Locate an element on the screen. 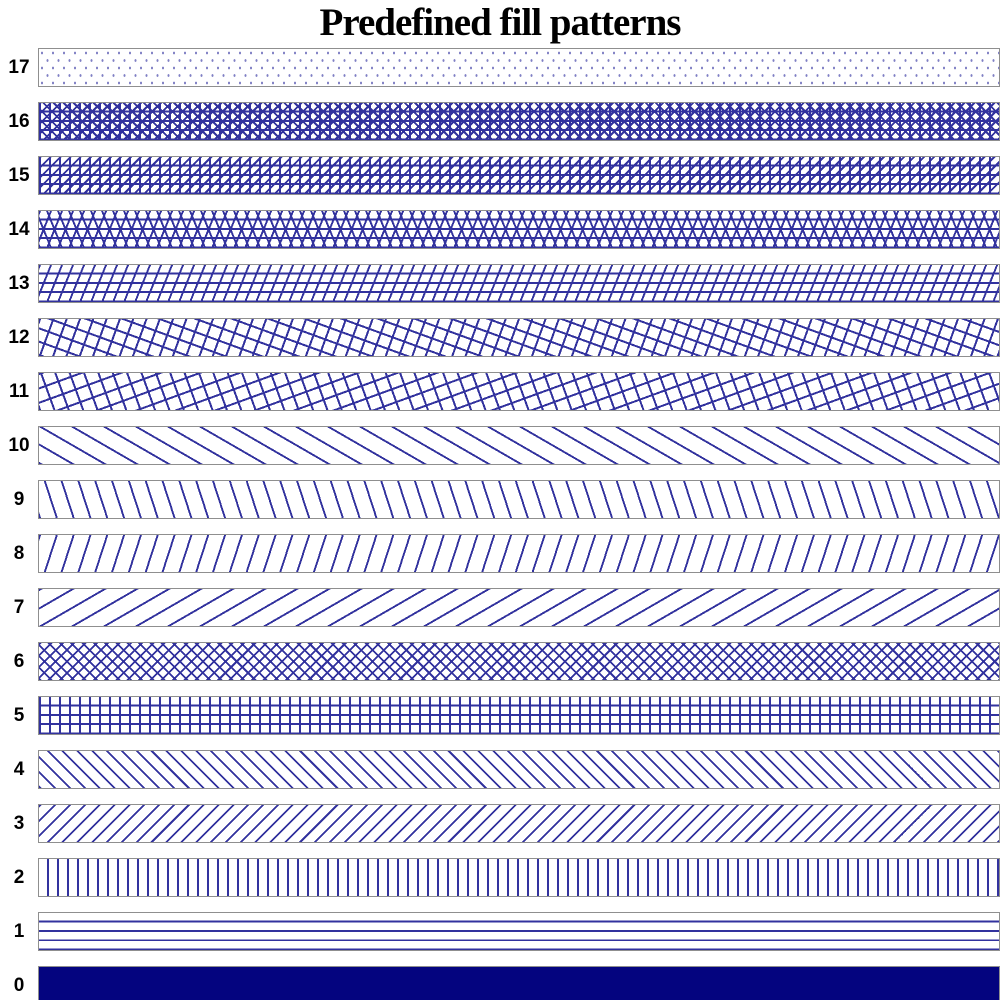 This screenshot has width=1000, height=1000. pattern-index-gutter: 17 is located at coordinates (19, 67).